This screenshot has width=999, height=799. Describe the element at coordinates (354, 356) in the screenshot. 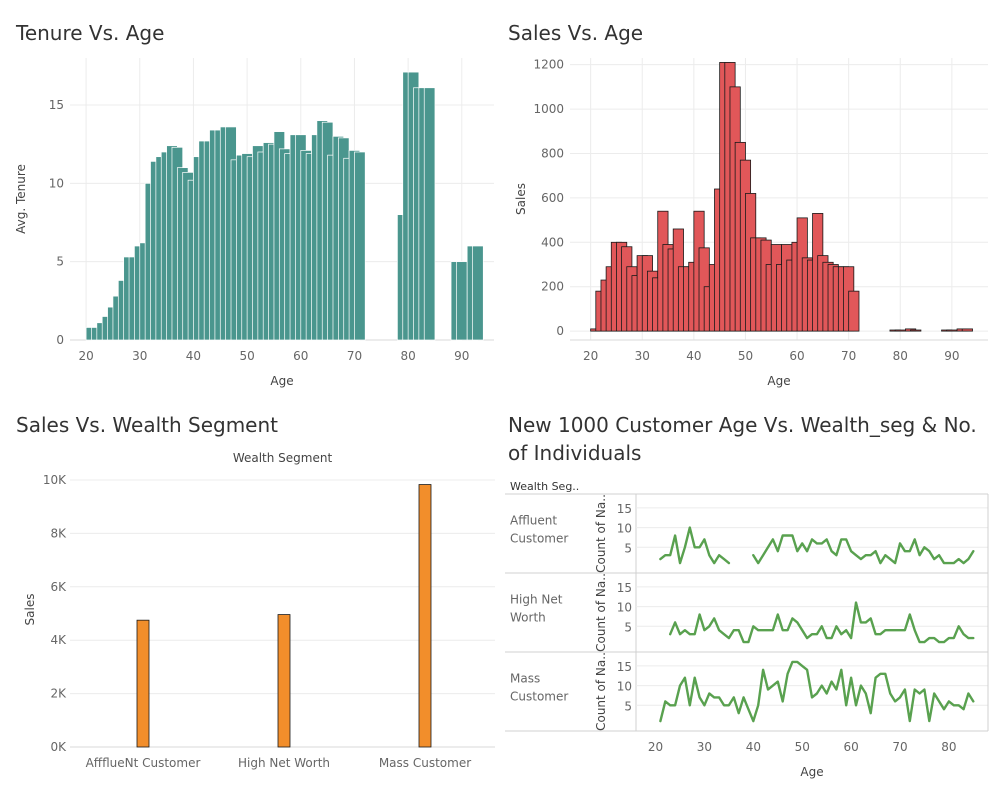

I see `tenure_age-x-tick-label: 70` at that location.